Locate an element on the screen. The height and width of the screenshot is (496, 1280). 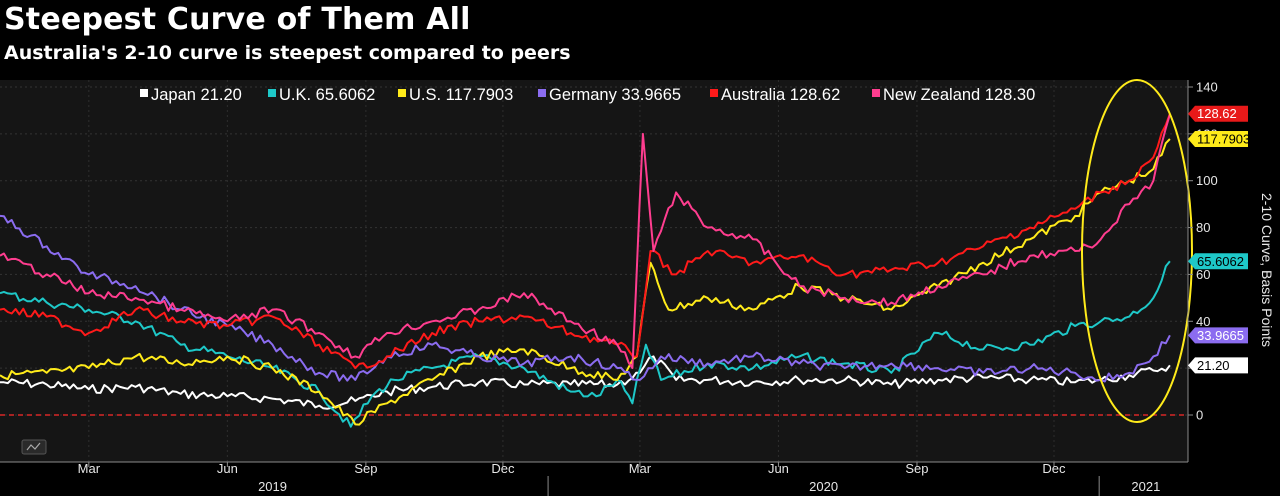
value-flag-label: 33.9665 is located at coordinates (1220, 335).